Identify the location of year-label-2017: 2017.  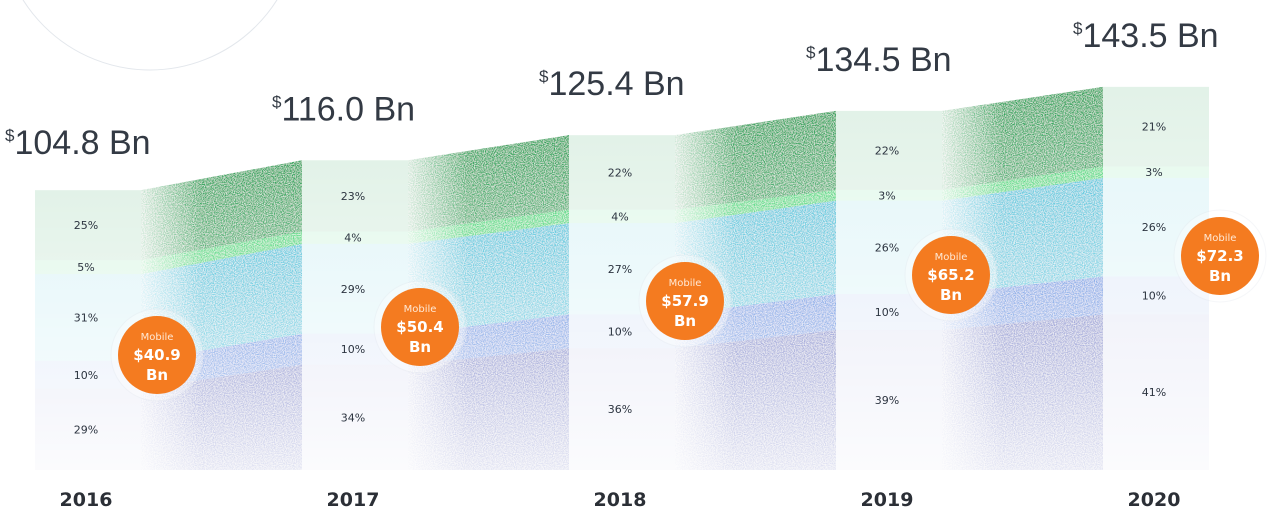
(353, 500).